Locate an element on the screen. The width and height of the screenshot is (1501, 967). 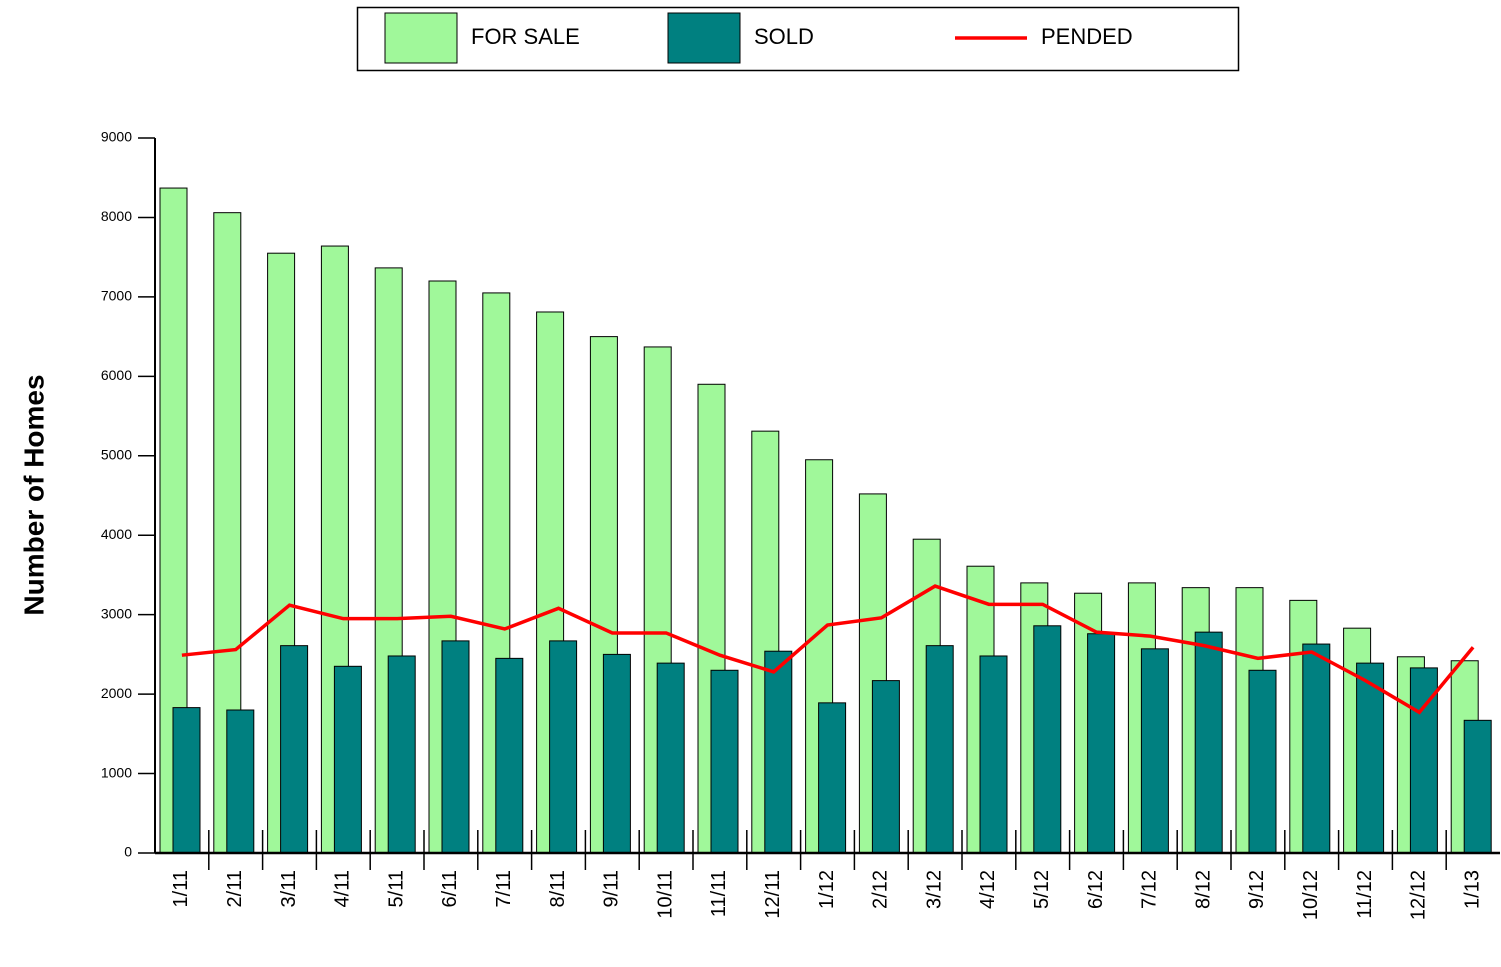
x-tick-label: 5/11 is located at coordinates (396, 888).